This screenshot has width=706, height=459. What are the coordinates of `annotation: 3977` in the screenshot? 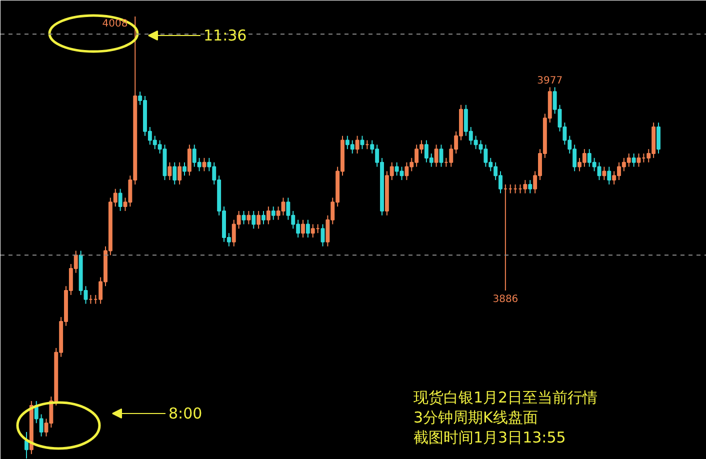 It's located at (550, 81).